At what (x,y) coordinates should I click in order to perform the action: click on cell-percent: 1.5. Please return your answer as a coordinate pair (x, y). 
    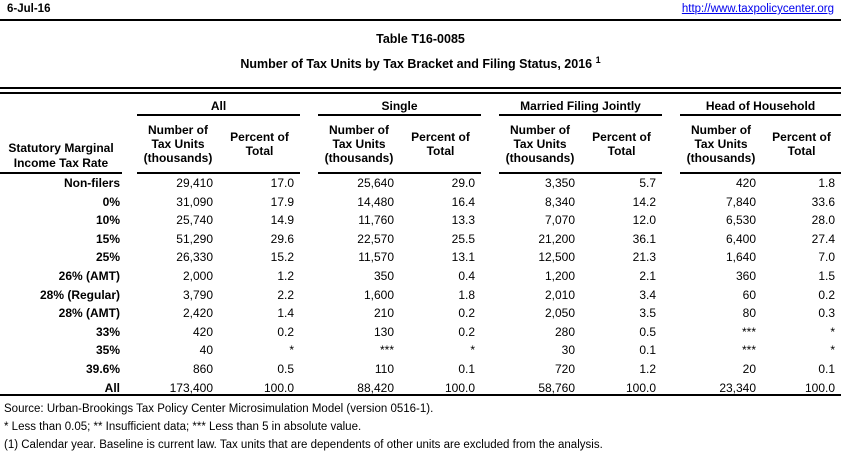
    Looking at the image, I should click on (827, 275).